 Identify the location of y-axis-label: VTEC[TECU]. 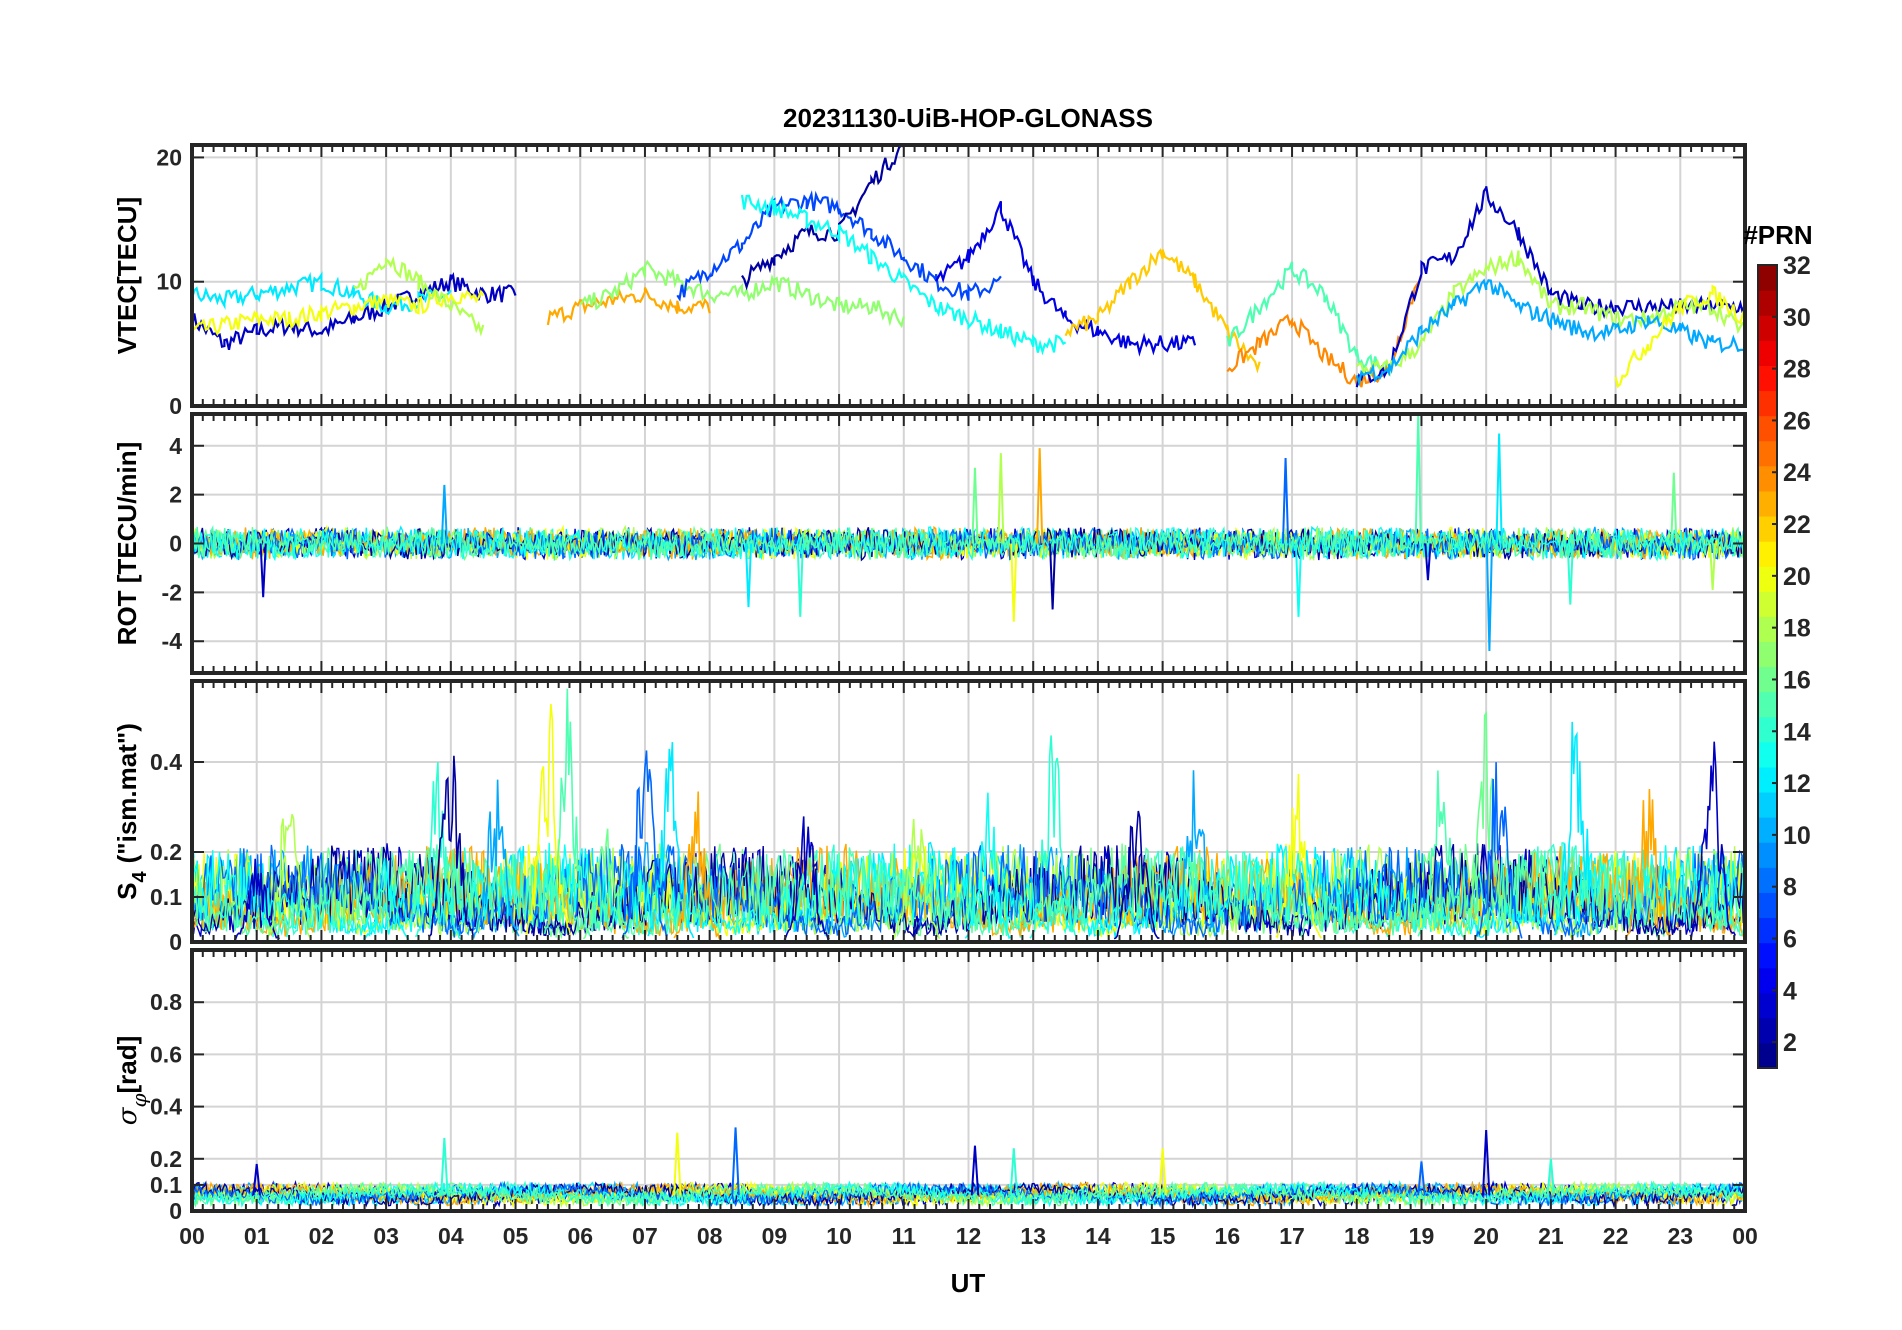
(127, 275).